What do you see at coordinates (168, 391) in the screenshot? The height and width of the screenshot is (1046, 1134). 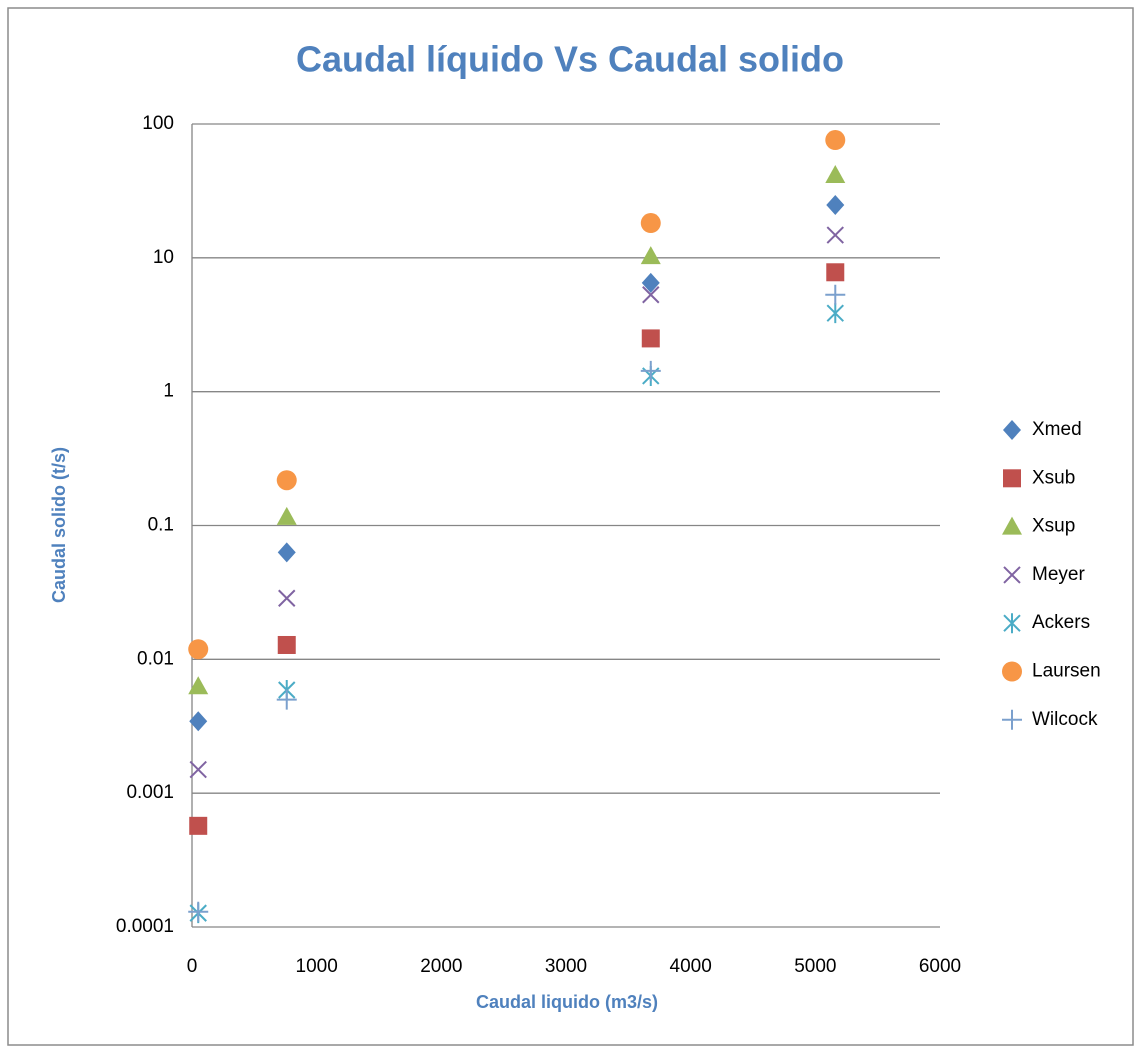 I see `y-tick-label: 1` at bounding box center [168, 391].